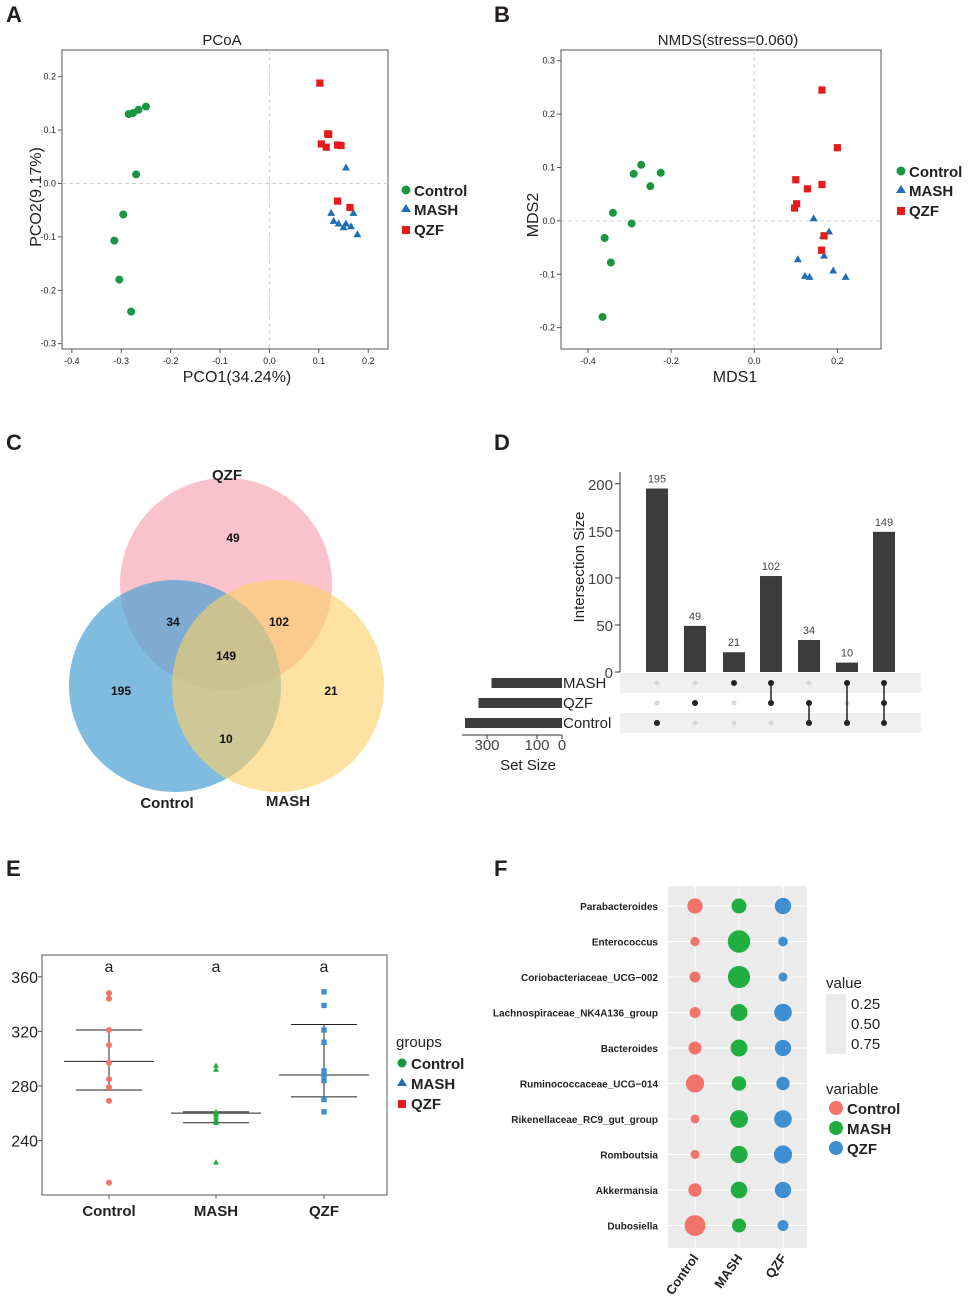  Describe the element at coordinates (695, 617) in the screenshot. I see `intersection-bar-value: 49` at that location.